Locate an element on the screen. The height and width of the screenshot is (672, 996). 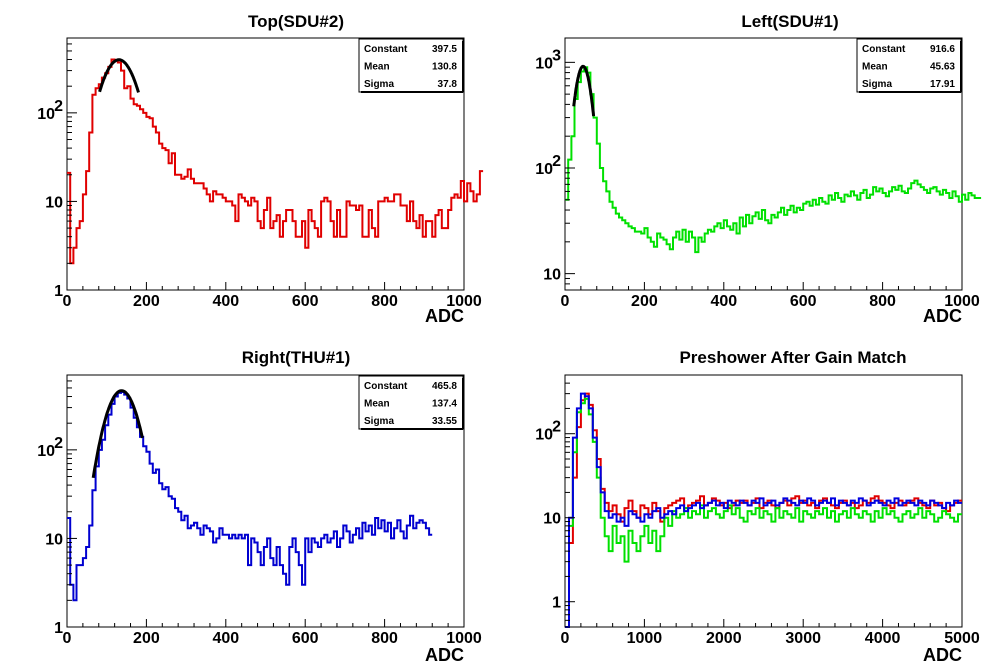
stat-value: 465.8 is located at coordinates (444, 386).